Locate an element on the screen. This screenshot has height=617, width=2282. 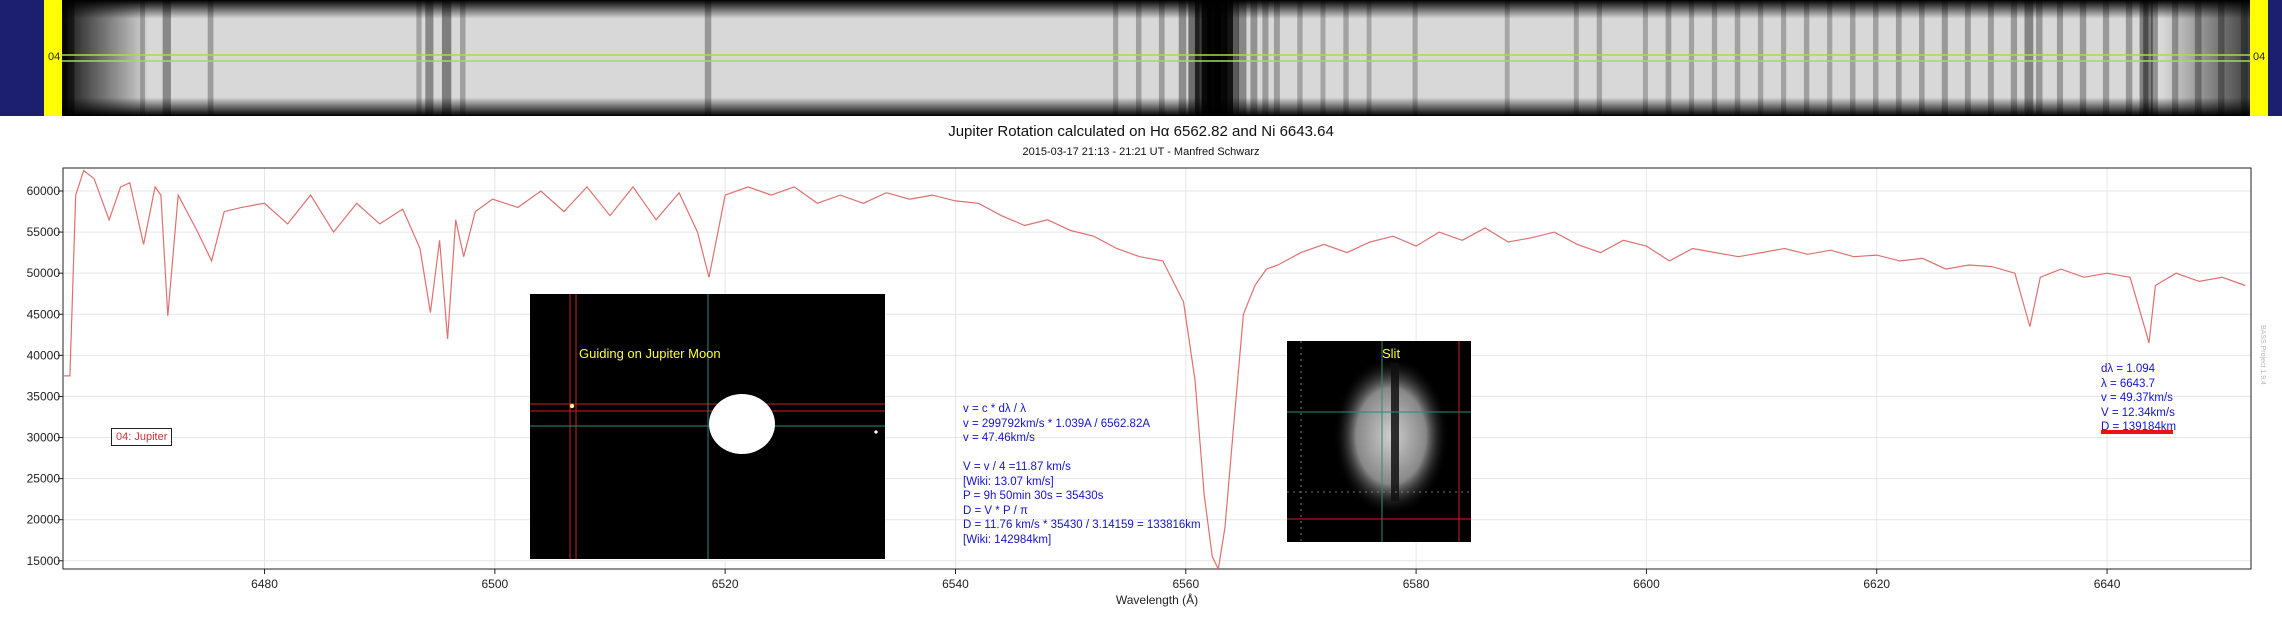
result-underline is located at coordinates (2137, 432).